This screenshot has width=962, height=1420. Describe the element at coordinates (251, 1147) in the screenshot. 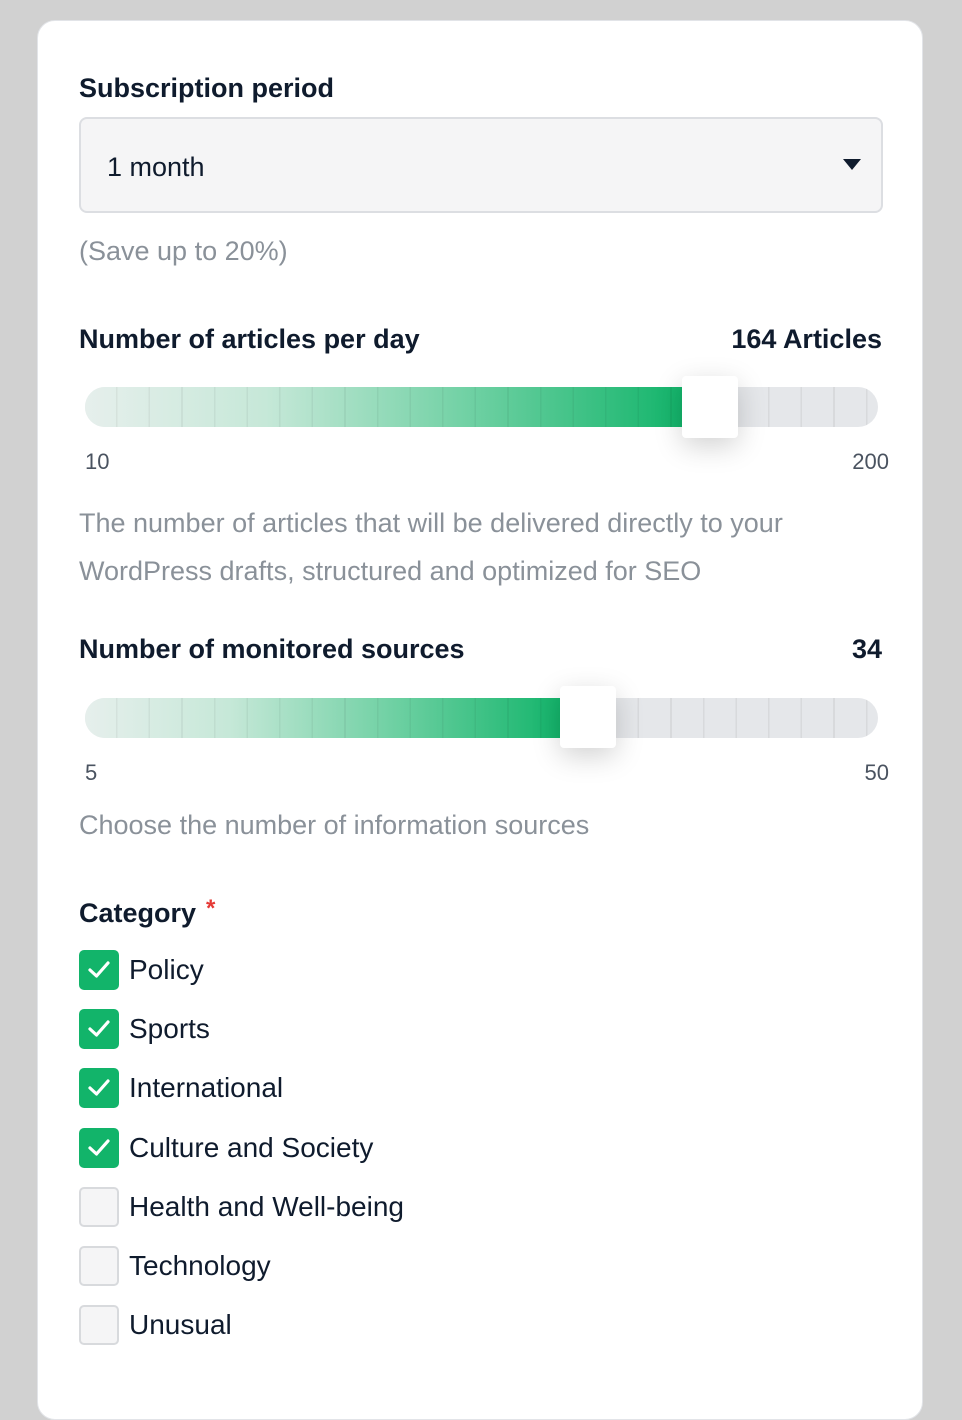

I see `category-option-label: Culture and Society` at that location.